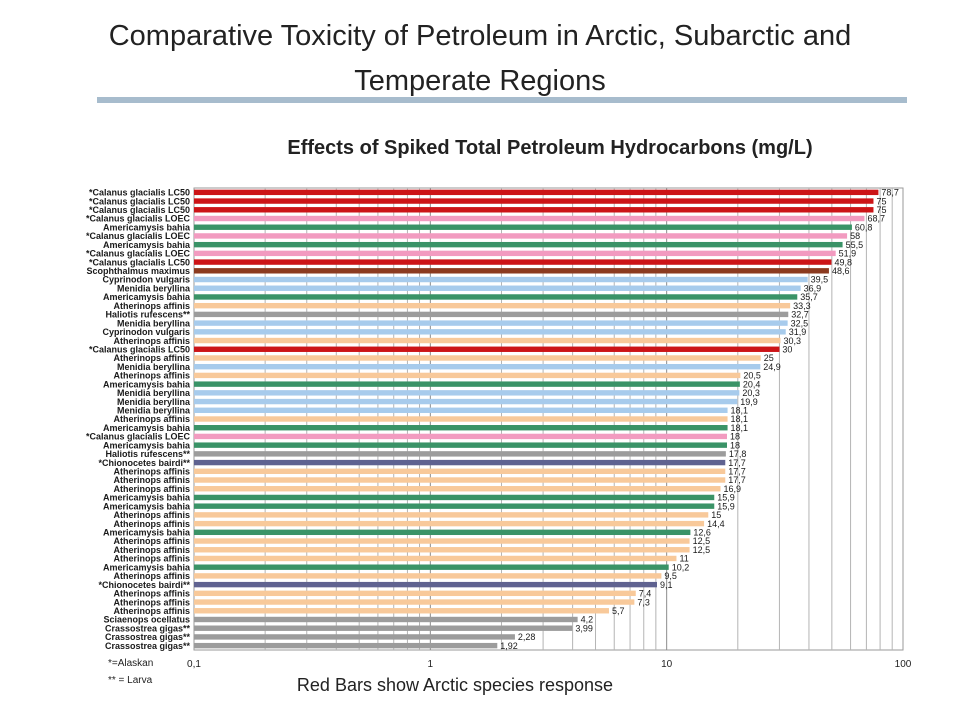  Describe the element at coordinates (733, 489) in the screenshot. I see `value-label: 16,9` at that location.